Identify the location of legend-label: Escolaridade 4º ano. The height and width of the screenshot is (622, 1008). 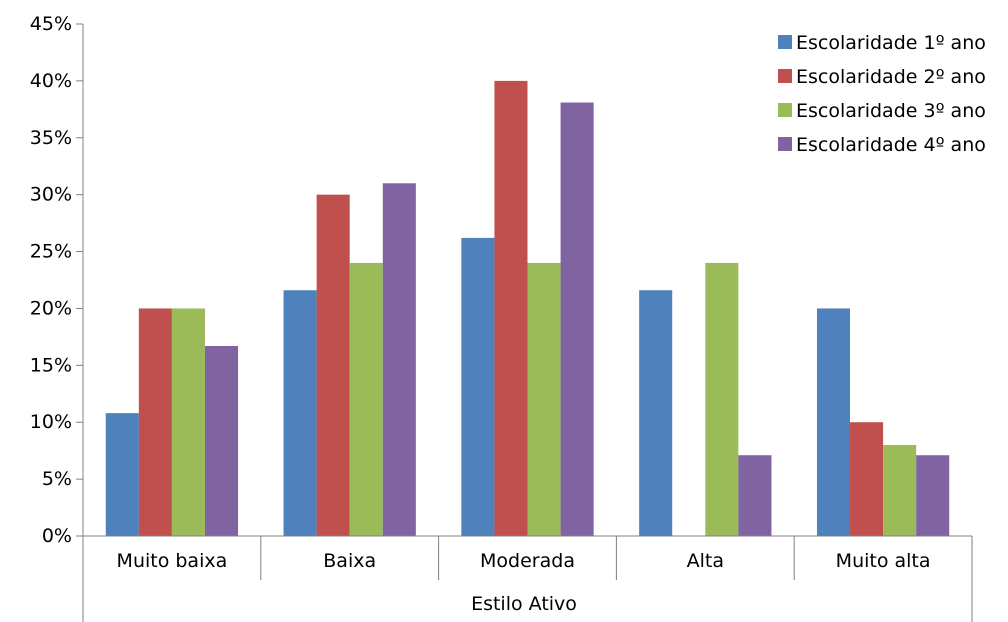
(891, 145).